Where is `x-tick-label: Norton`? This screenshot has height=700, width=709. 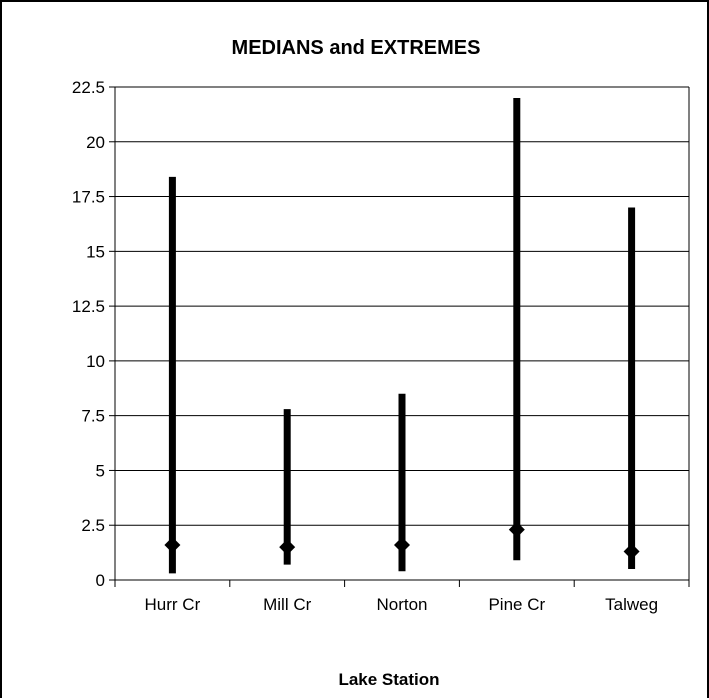 x-tick-label: Norton is located at coordinates (401, 604).